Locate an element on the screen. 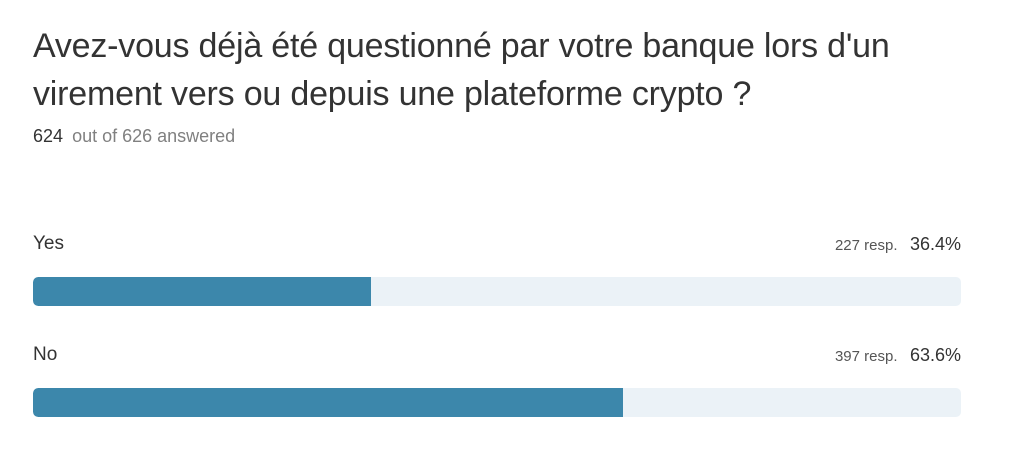 The image size is (1024, 452). option-percentage: 36.4% is located at coordinates (935, 244).